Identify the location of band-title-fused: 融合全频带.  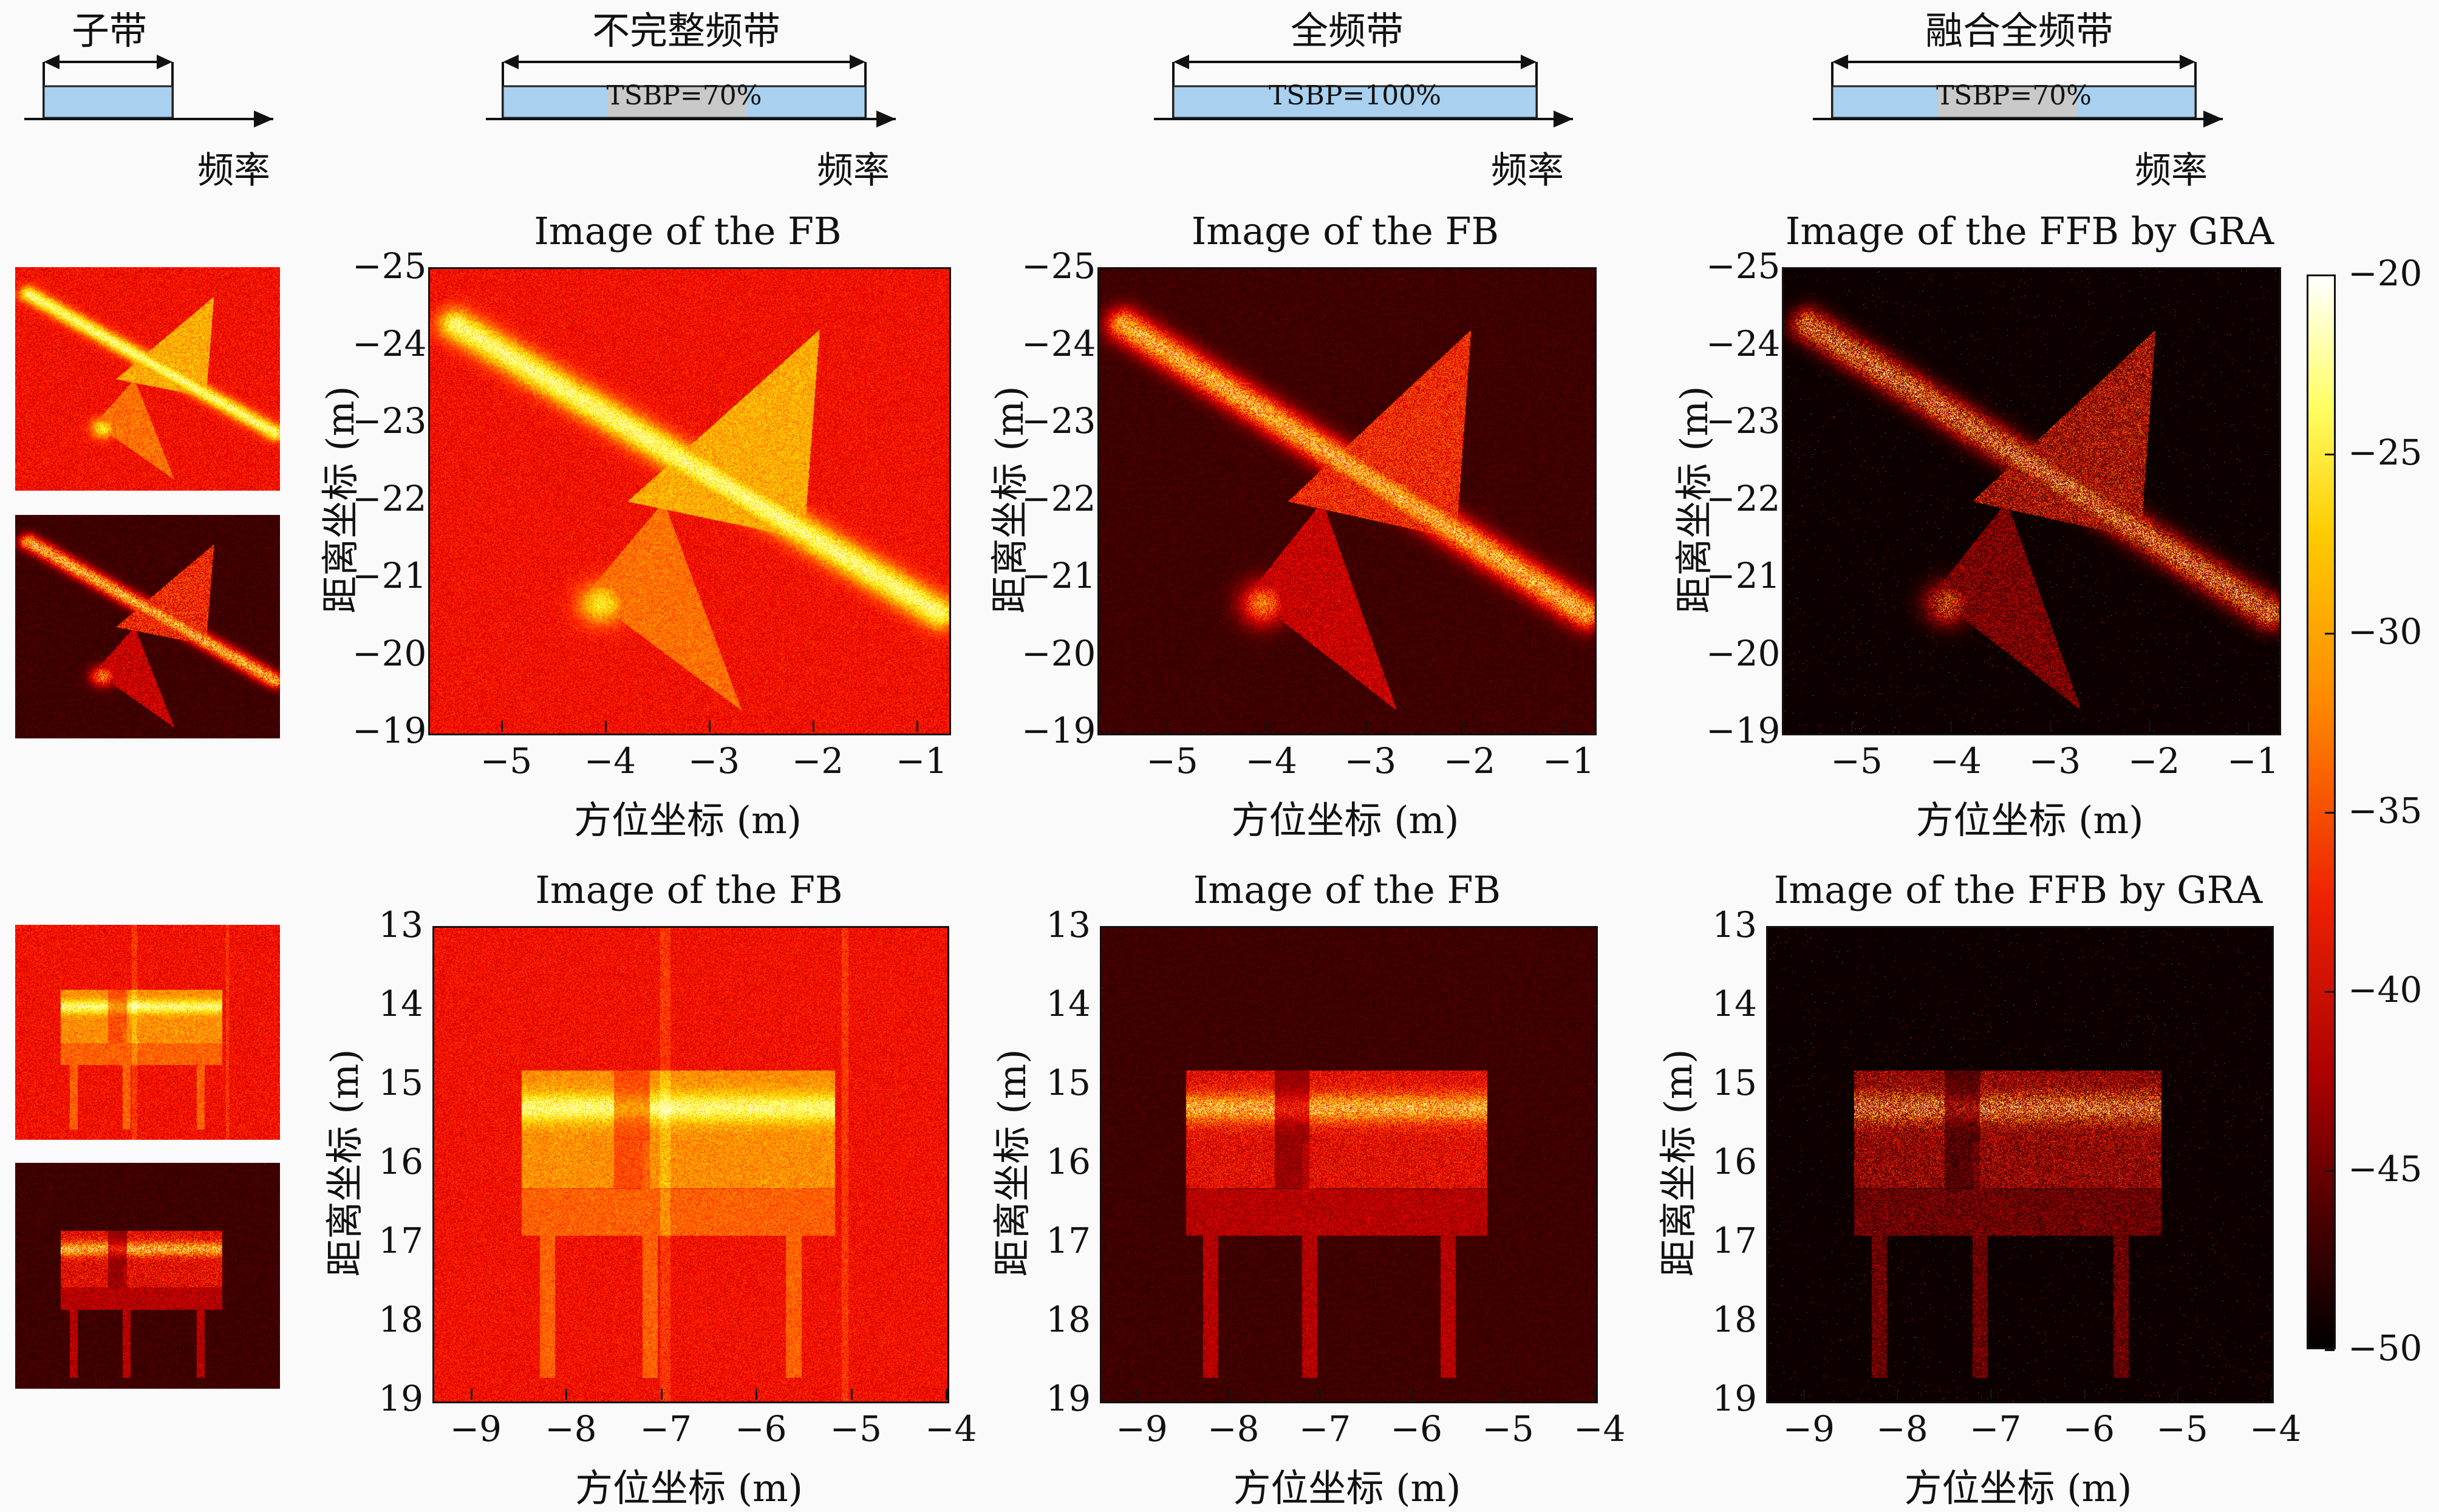
(2019, 31).